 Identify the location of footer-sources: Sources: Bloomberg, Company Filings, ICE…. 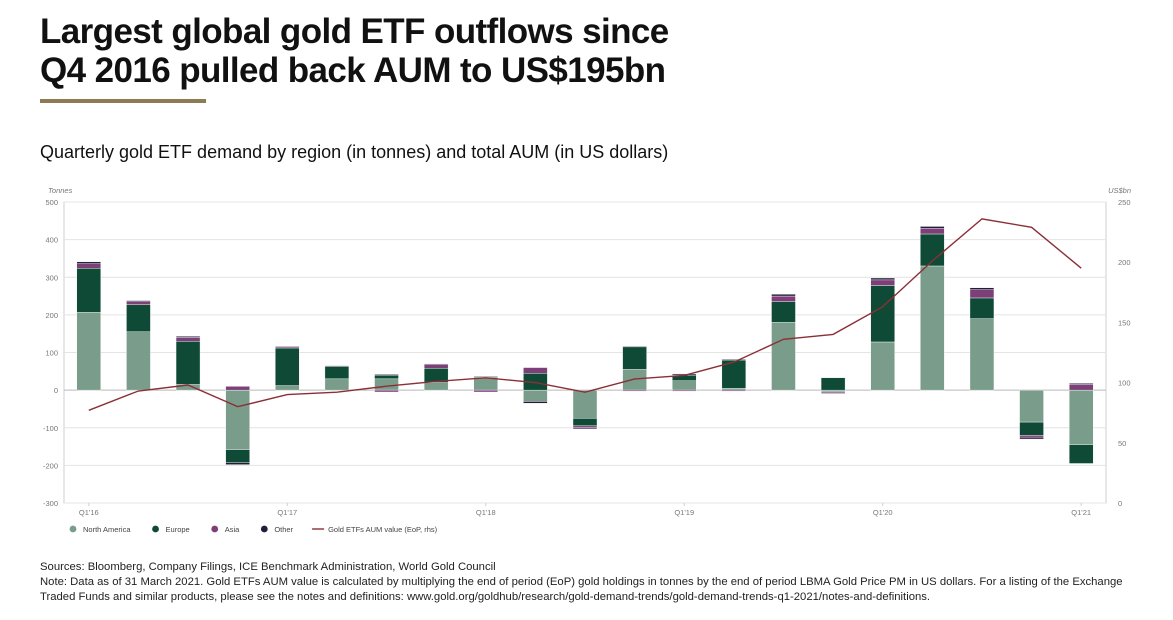
(268, 567).